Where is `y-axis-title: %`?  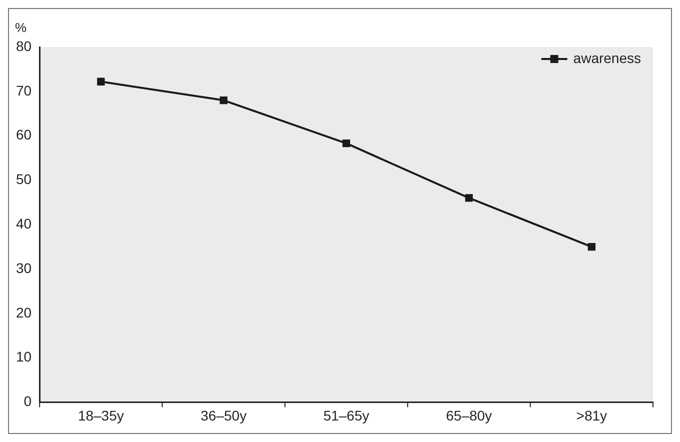 y-axis-title: % is located at coordinates (21, 28).